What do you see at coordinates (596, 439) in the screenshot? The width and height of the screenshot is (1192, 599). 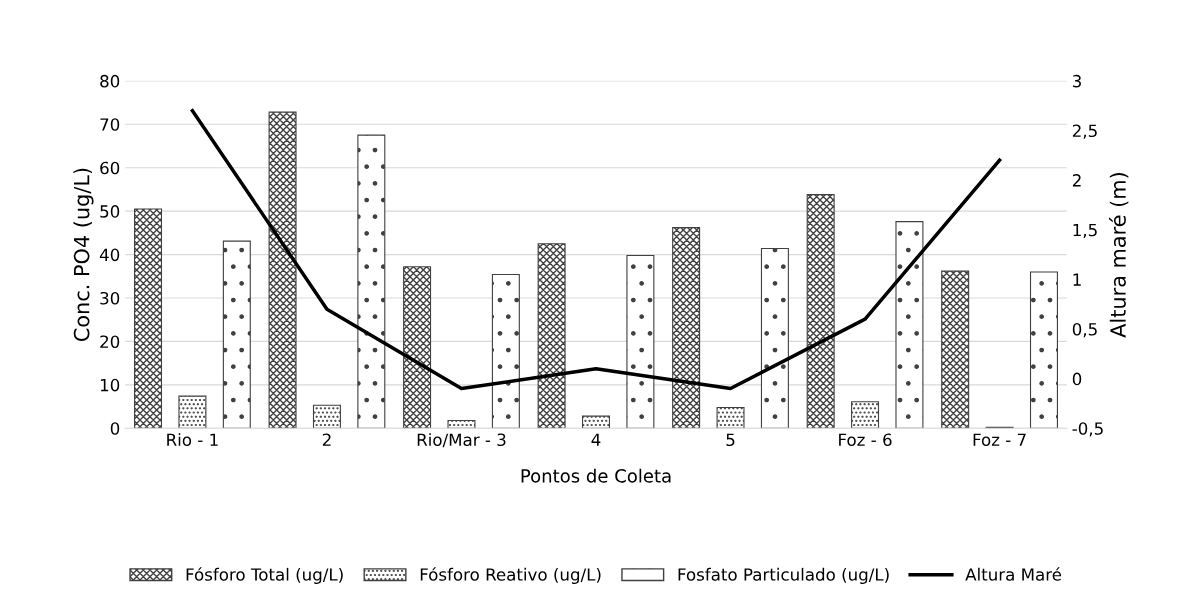 I see `x-tick-label: 4` at bounding box center [596, 439].